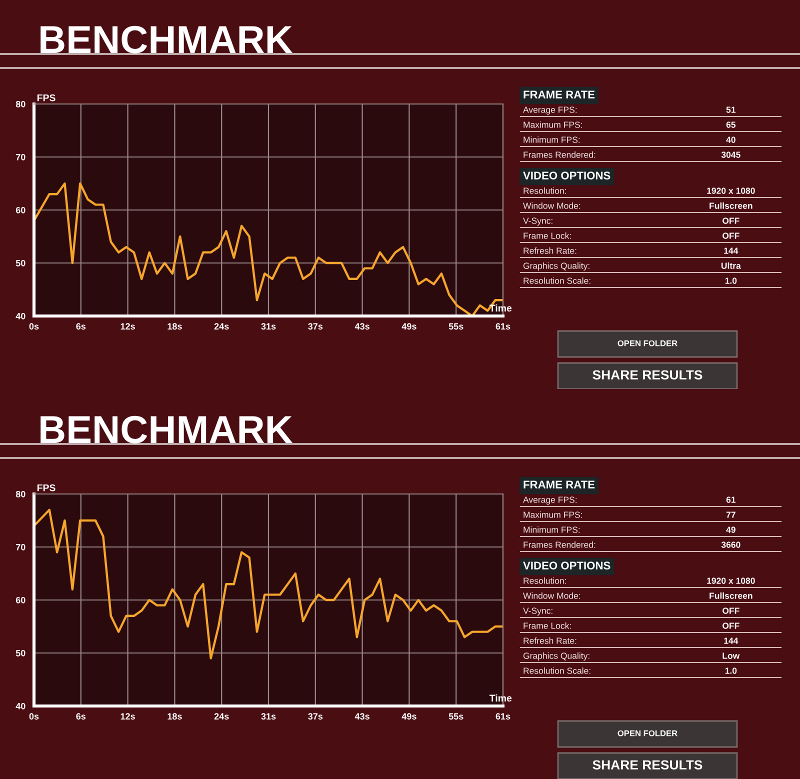 The height and width of the screenshot is (779, 800). What do you see at coordinates (268, 584) in the screenshot?
I see `line-series` at bounding box center [268, 584].